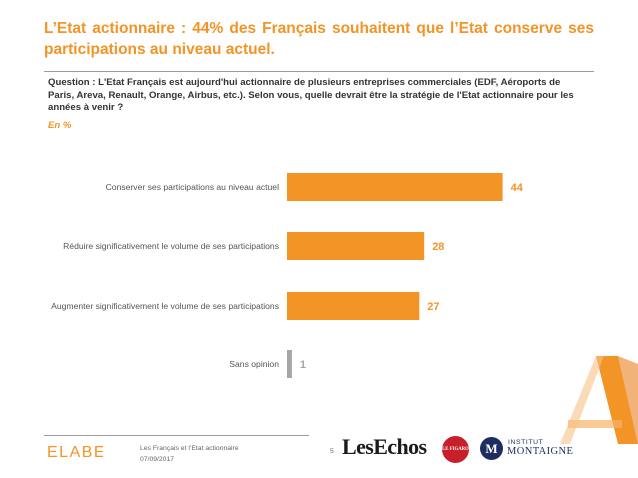 Image resolution: width=638 pixels, height=478 pixels. Describe the element at coordinates (517, 188) in the screenshot. I see `bar-value-label: 44` at that location.